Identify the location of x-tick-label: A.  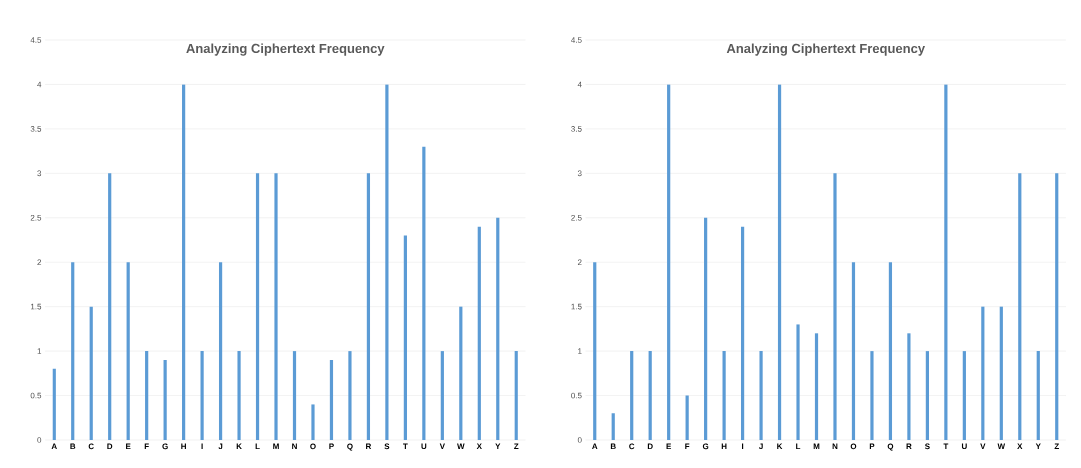
(54, 446).